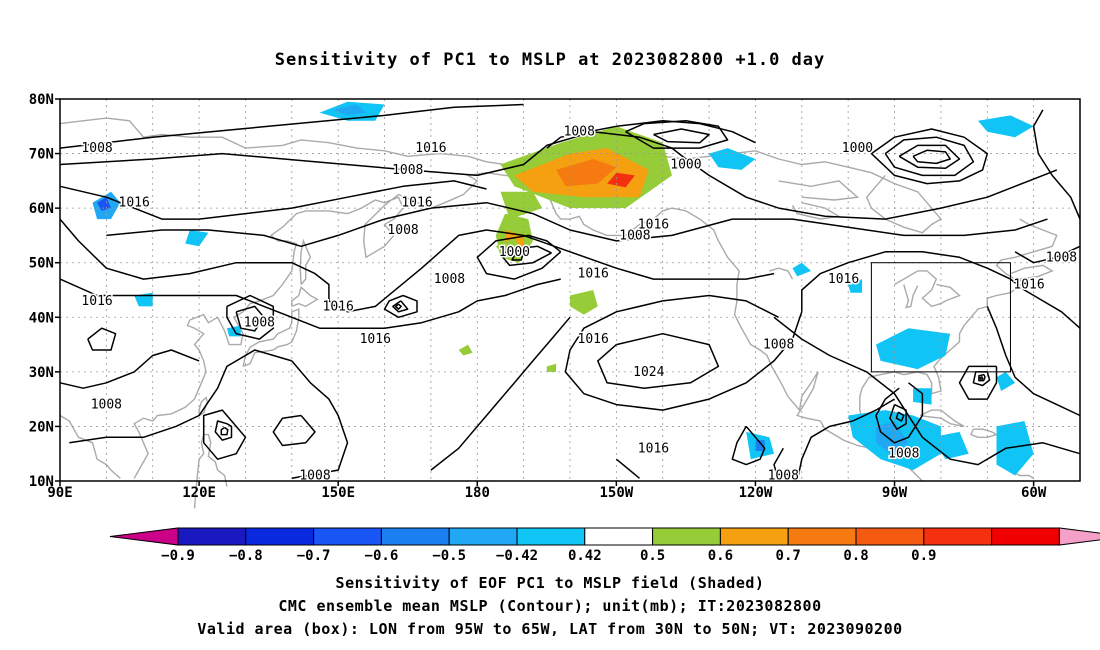 This screenshot has height=650, width=1100. What do you see at coordinates (648, 372) in the screenshot?
I see `contour-label: 1024` at bounding box center [648, 372].